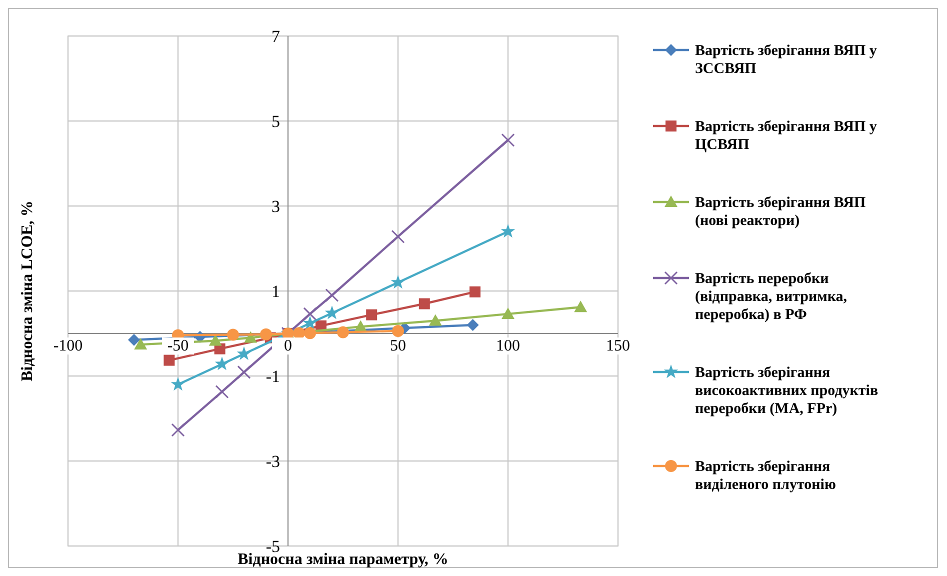 Image resolution: width=947 pixels, height=576 pixels. Describe the element at coordinates (398, 346) in the screenshot. I see `x-tick-label: 50` at that location.